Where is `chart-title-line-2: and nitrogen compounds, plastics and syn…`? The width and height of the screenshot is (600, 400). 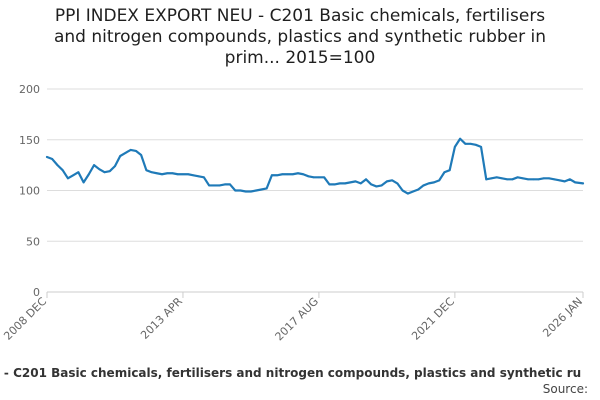 chart-title-line-2: and nitrogen compounds, plastics and syn… is located at coordinates (300, 37).